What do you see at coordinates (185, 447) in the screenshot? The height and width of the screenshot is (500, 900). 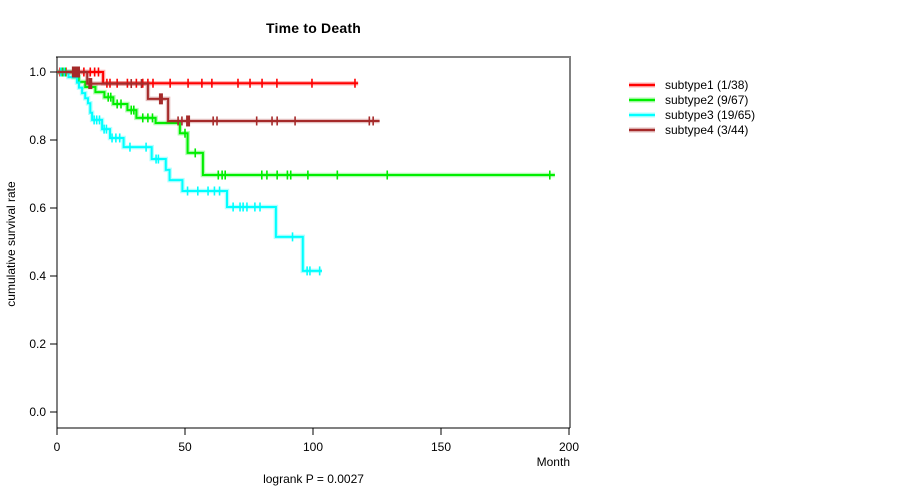 I see `x-tick-label: 50` at bounding box center [185, 447].